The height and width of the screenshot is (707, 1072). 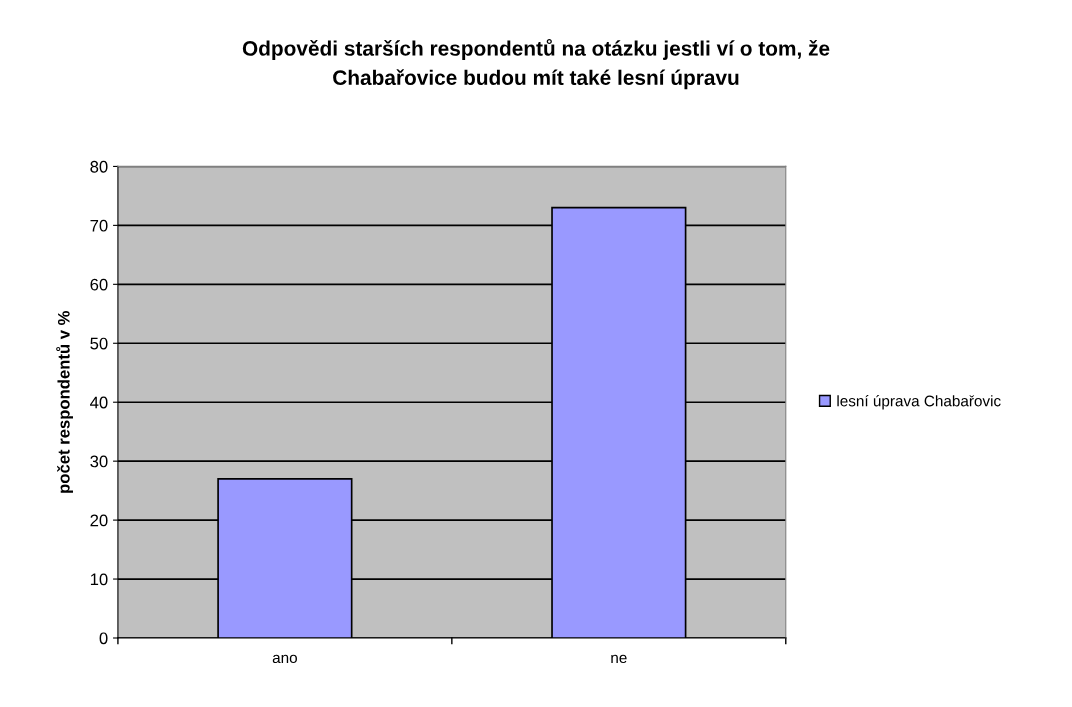 What do you see at coordinates (536, 64) in the screenshot?
I see `chart-title: Odpovědi starších respondentů na otázku jestli ví o tom, že Chabařovice budou mít také lesní úpravu` at bounding box center [536, 64].